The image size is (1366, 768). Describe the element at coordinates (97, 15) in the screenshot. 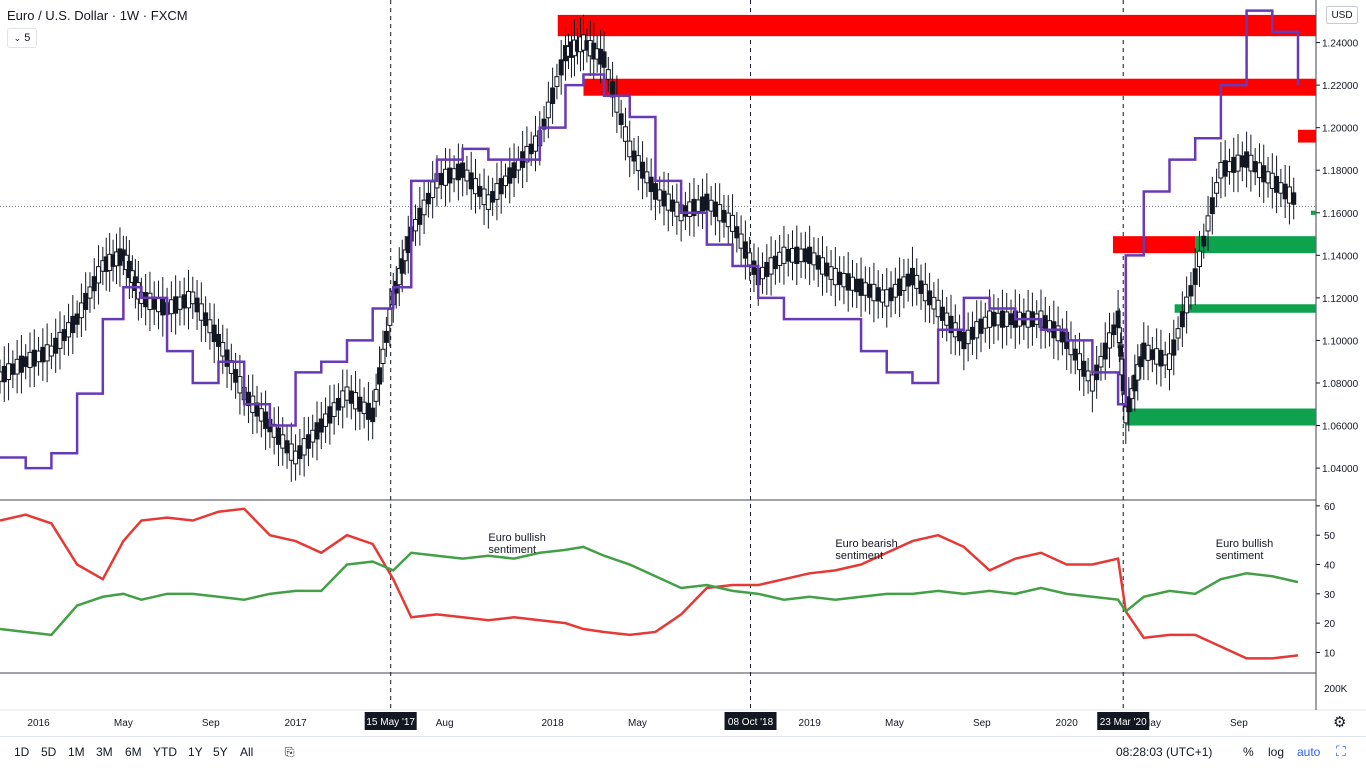

I see `chart-title: Euro / U.S. Dollar · 1W · FXCM` at that location.